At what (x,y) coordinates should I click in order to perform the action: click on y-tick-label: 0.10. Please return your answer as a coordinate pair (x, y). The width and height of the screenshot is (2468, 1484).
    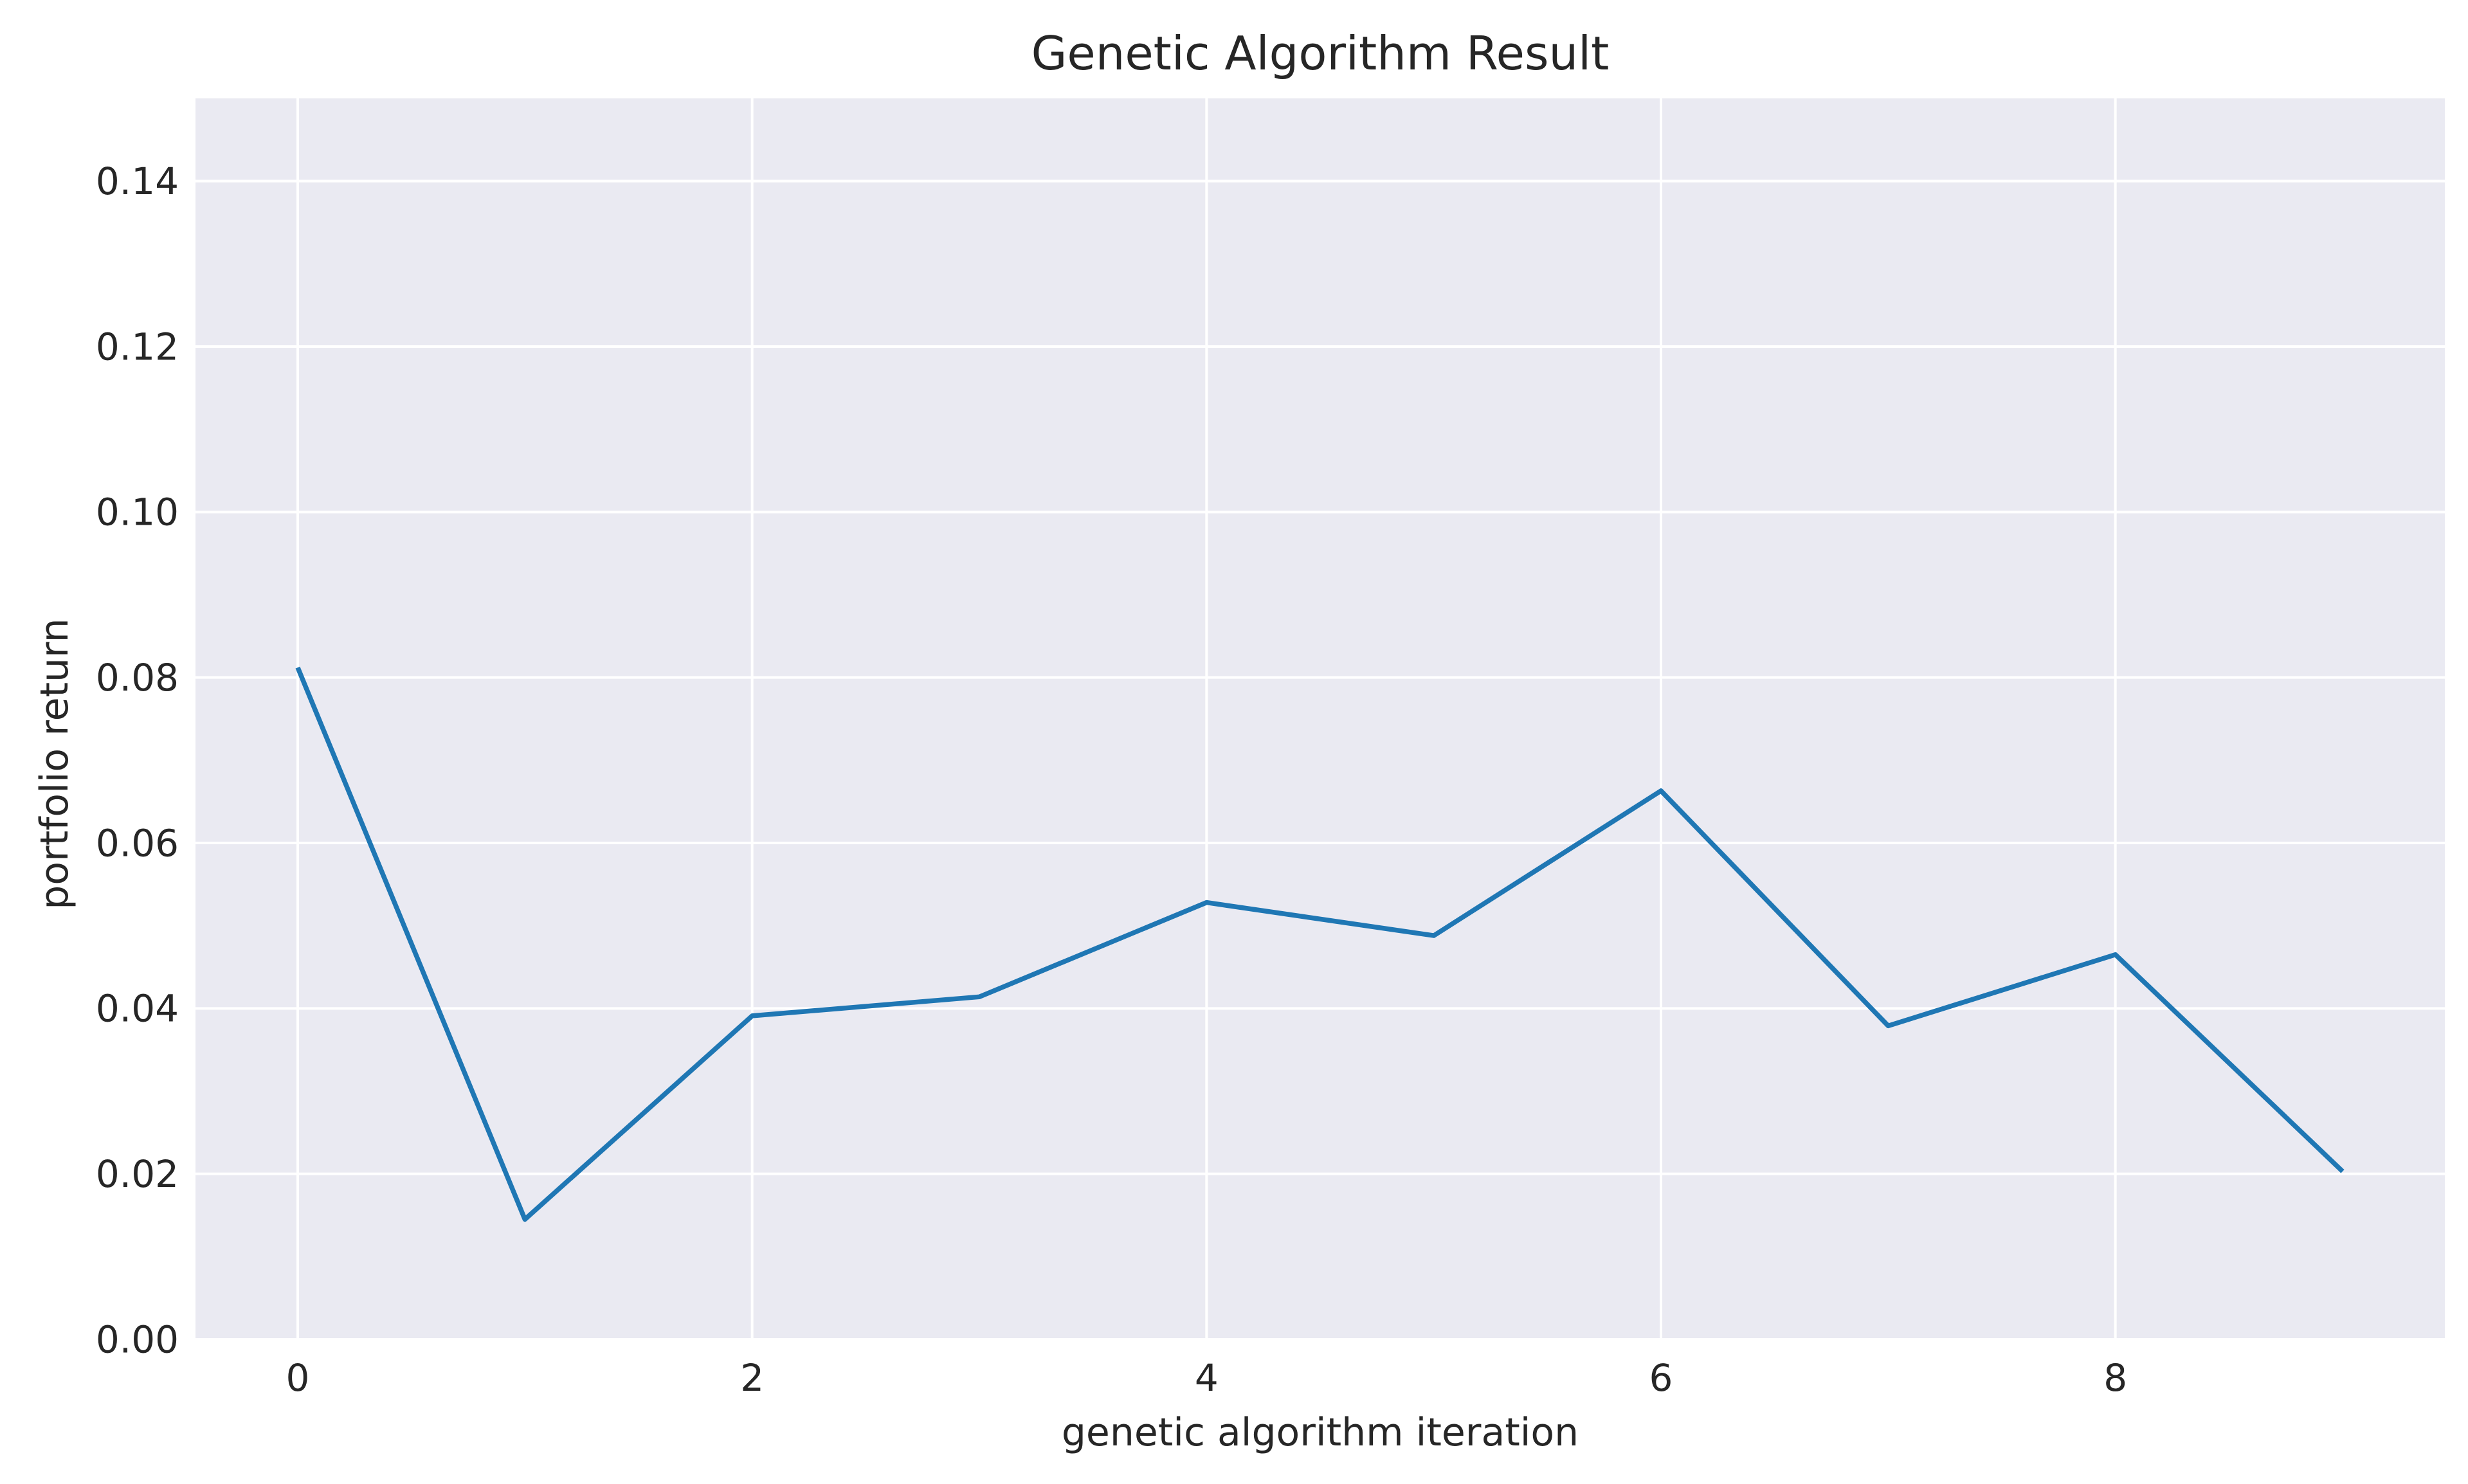
    Looking at the image, I should click on (137, 512).